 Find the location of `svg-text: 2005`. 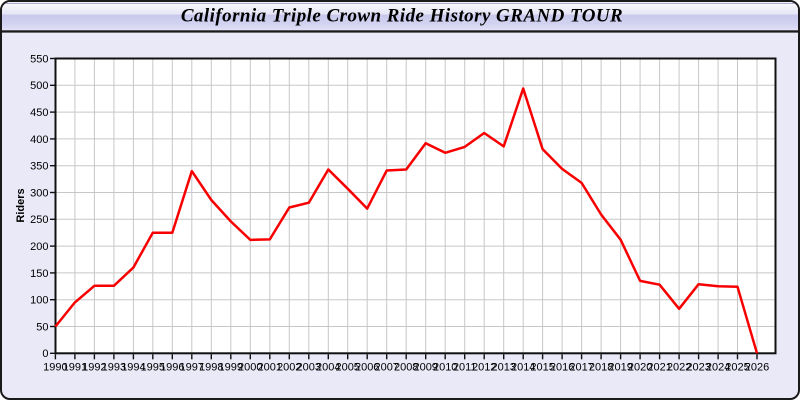

svg-text: 2005 is located at coordinates (347, 367).